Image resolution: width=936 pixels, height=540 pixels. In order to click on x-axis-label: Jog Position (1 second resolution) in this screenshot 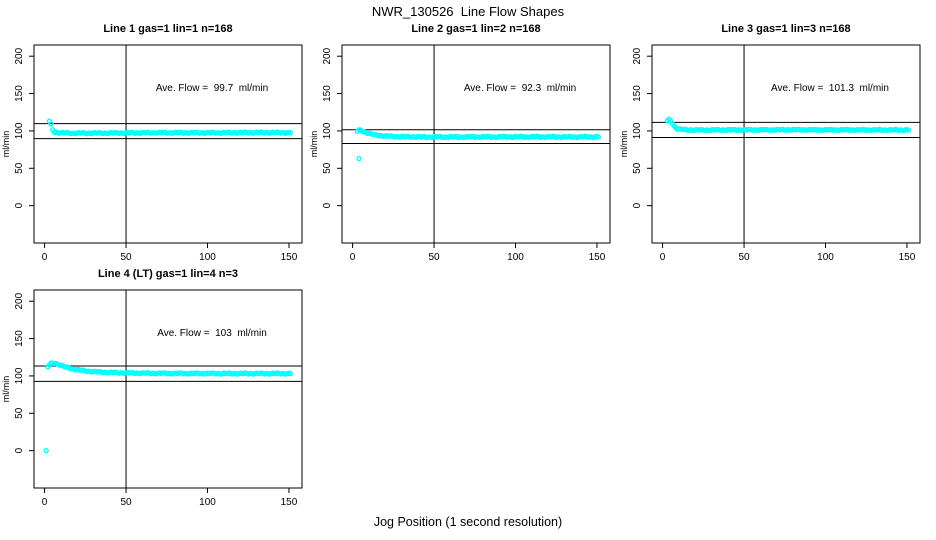, I will do `click(468, 522)`.